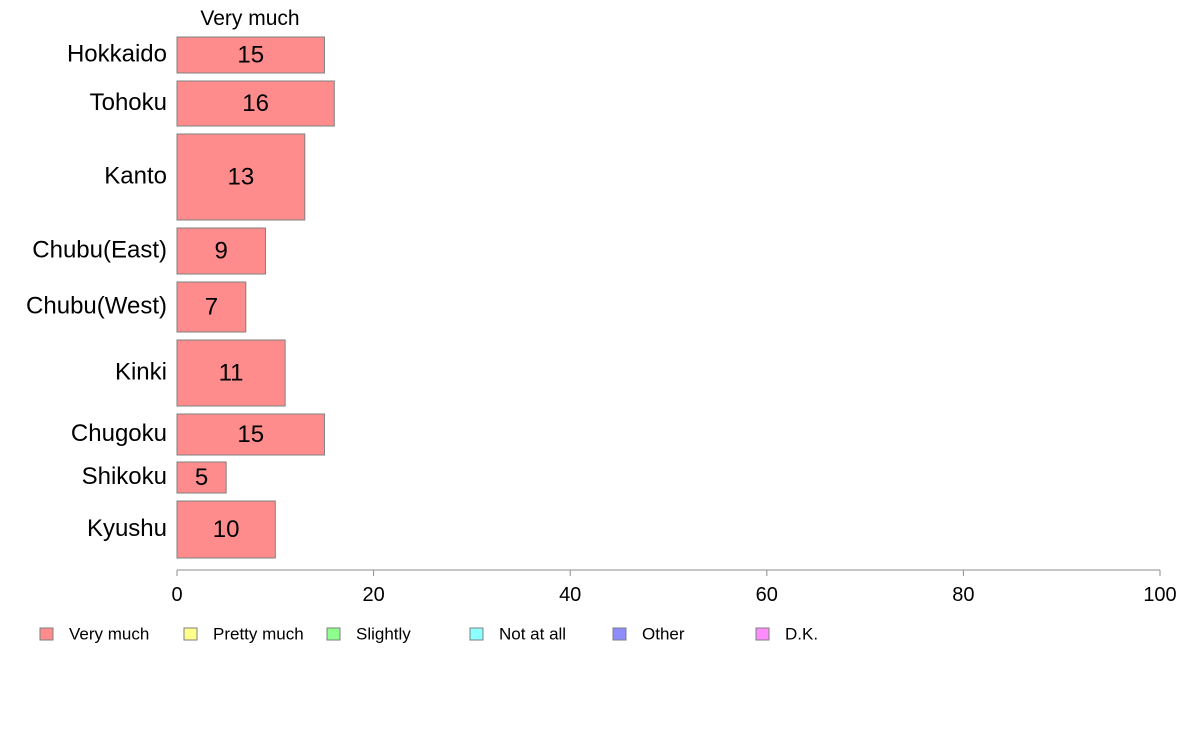 Image resolution: width=1188 pixels, height=736 pixels. Describe the element at coordinates (109, 633) in the screenshot. I see `legend-label: Very much` at that location.